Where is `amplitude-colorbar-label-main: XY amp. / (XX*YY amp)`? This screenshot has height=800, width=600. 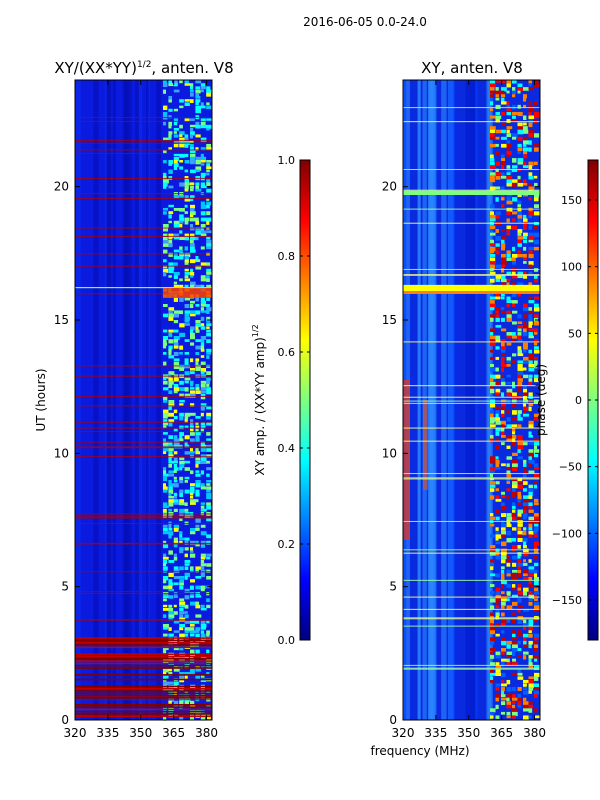 amplitude-colorbar-label-main: XY amp. / (XX*YY amp) is located at coordinates (260, 406).